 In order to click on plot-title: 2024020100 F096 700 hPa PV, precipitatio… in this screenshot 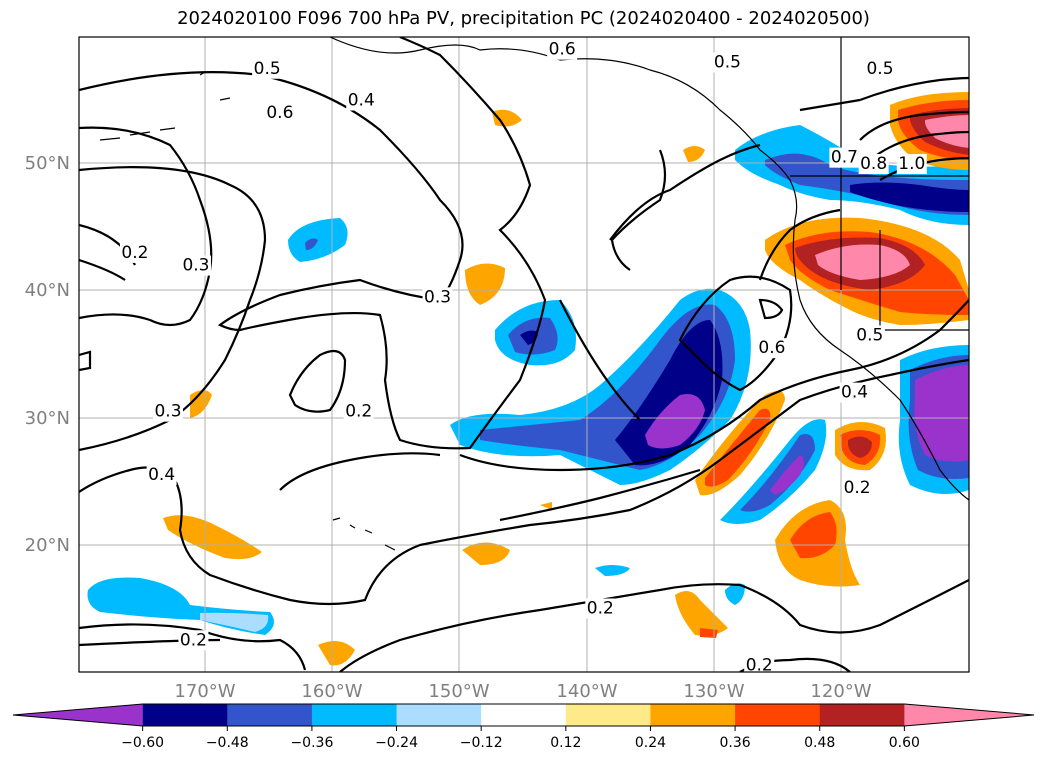, I will do `click(523, 18)`.